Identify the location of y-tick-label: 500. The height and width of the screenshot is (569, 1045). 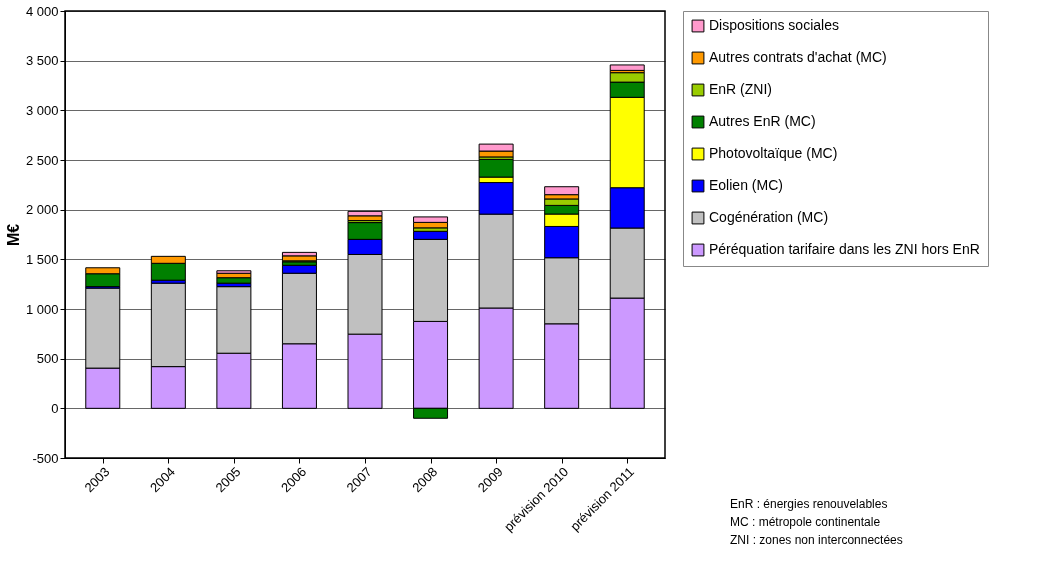
(47, 359).